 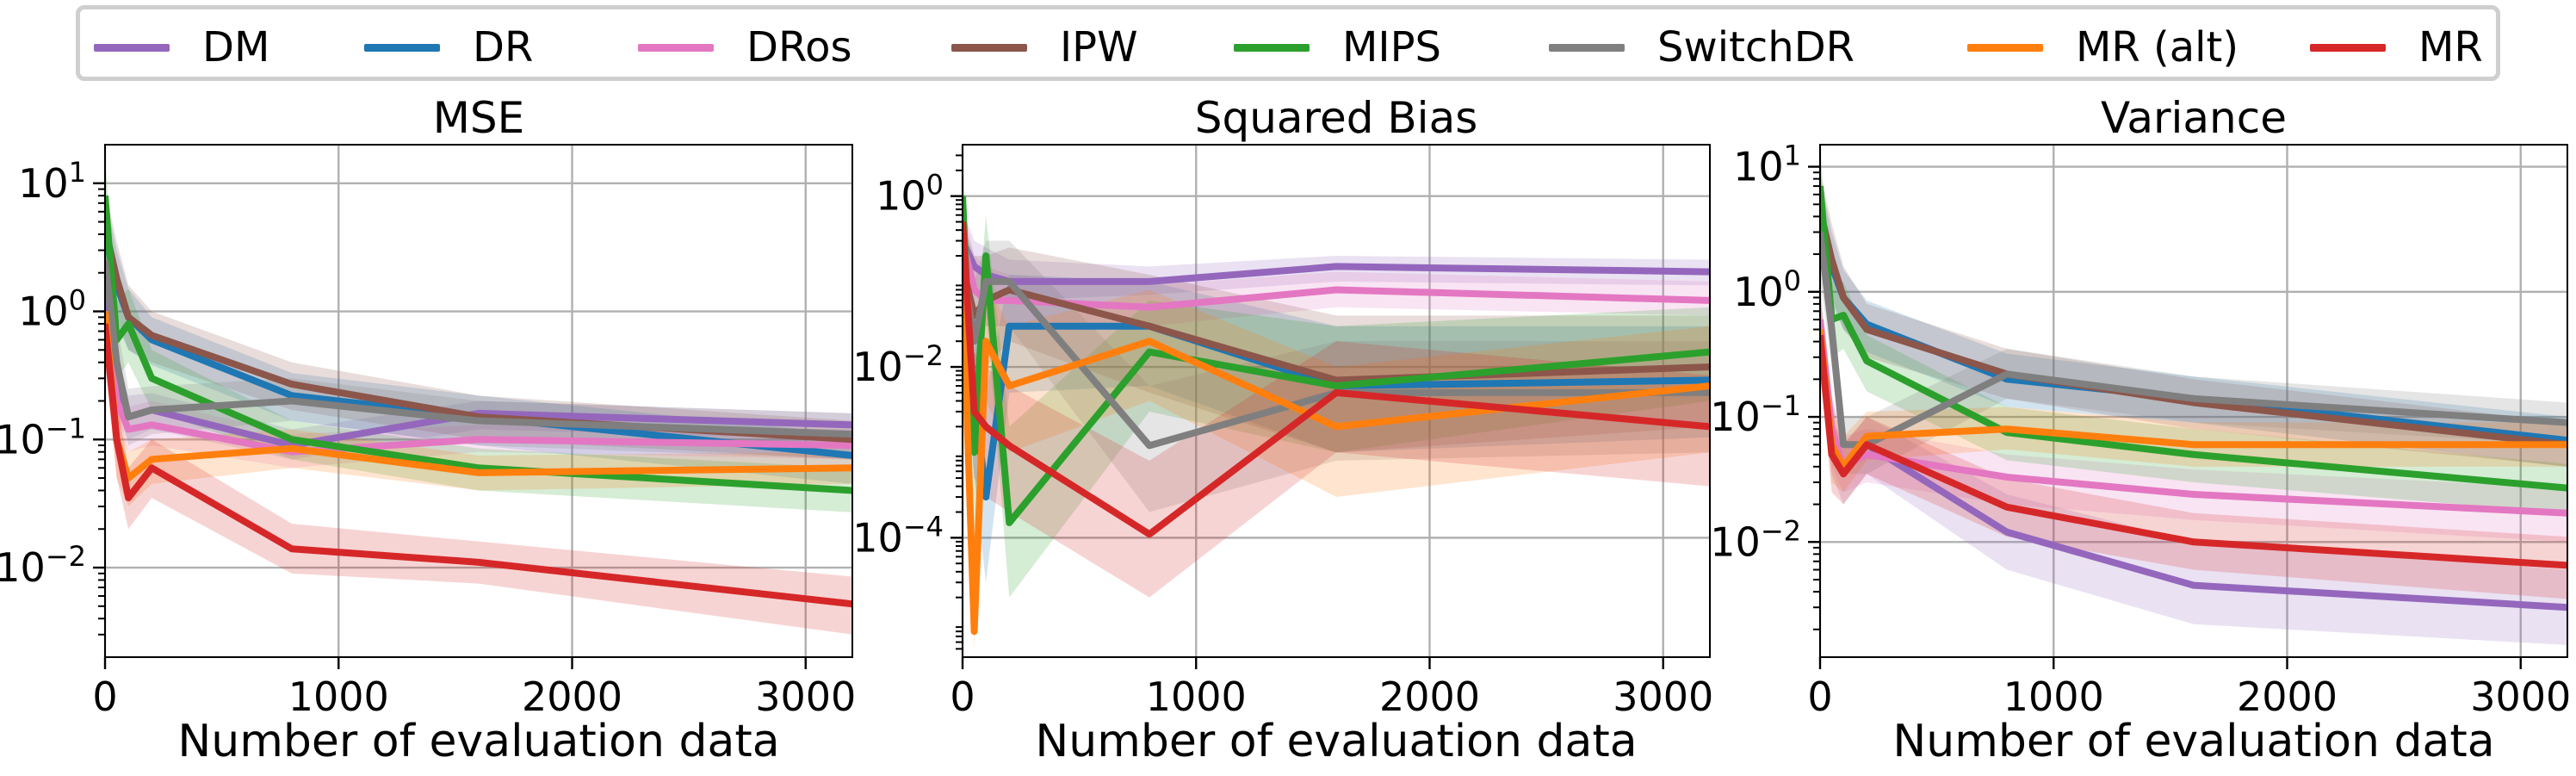 I want to click on legend-item-dm: DM, so click(x=182, y=47).